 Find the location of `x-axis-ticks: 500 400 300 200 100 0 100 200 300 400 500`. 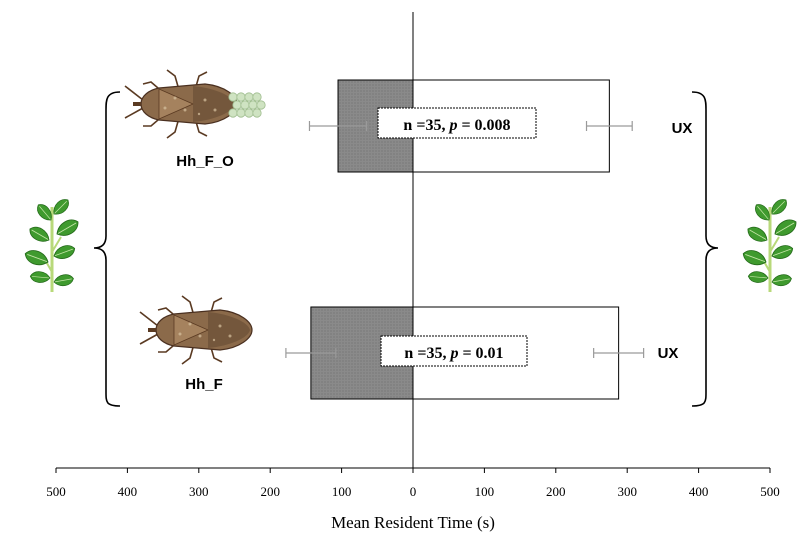

x-axis-ticks: 500 400 300 200 100 0 100 200 300 400 500 is located at coordinates (413, 483).